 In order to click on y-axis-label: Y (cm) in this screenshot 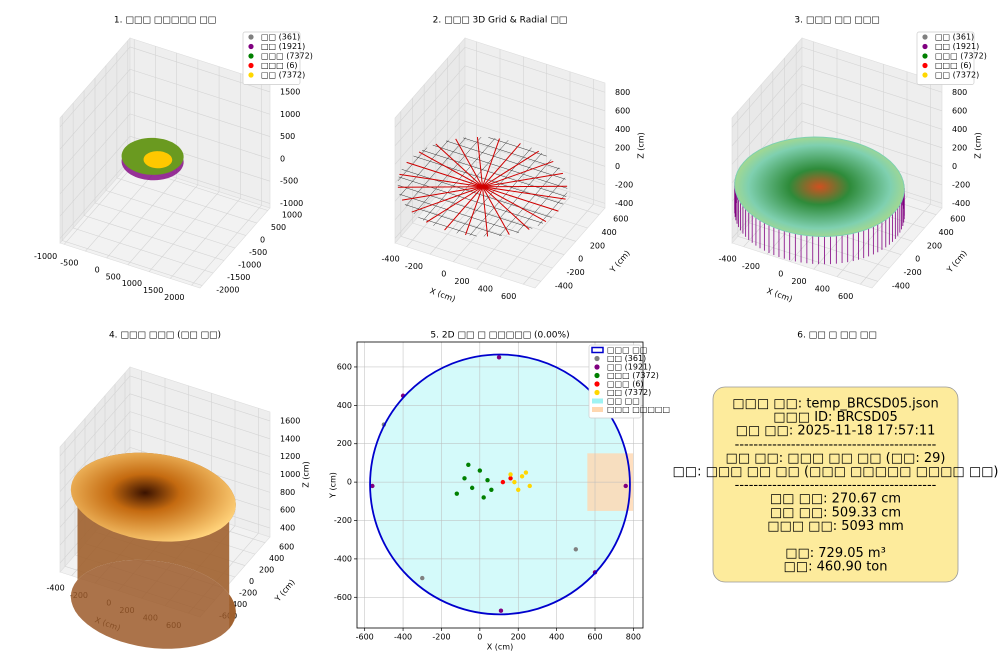, I will do `click(333, 485)`.